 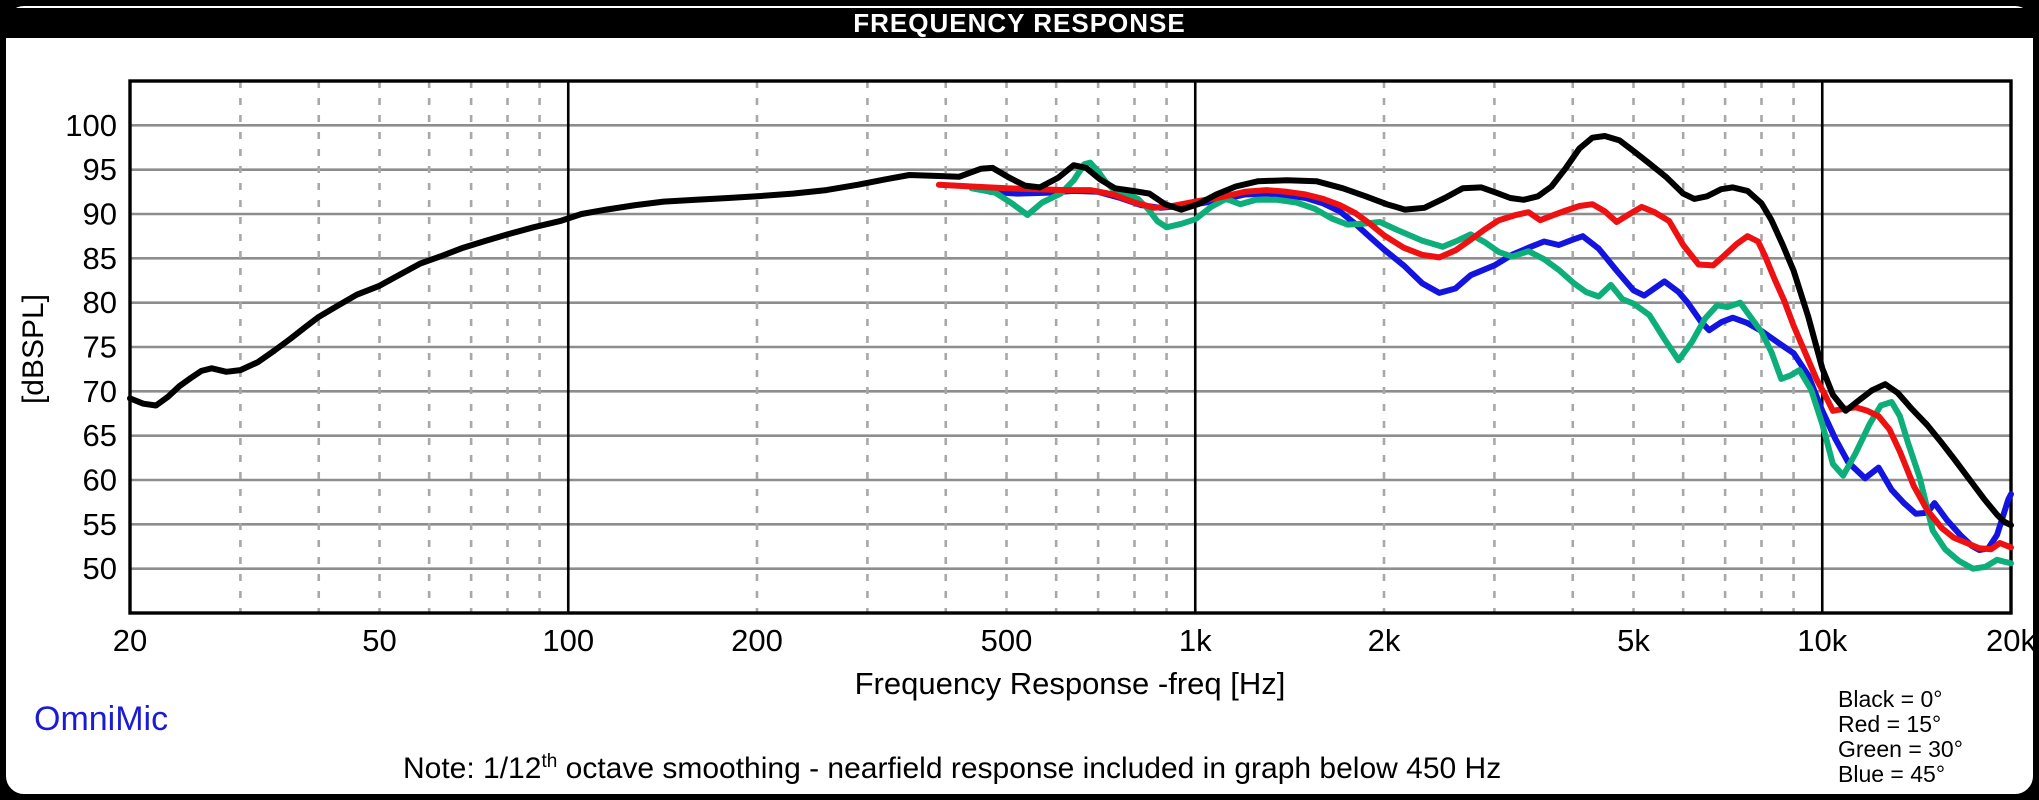 I want to click on chart-title: FREQUENCY RESPONSE, so click(x=1019, y=22).